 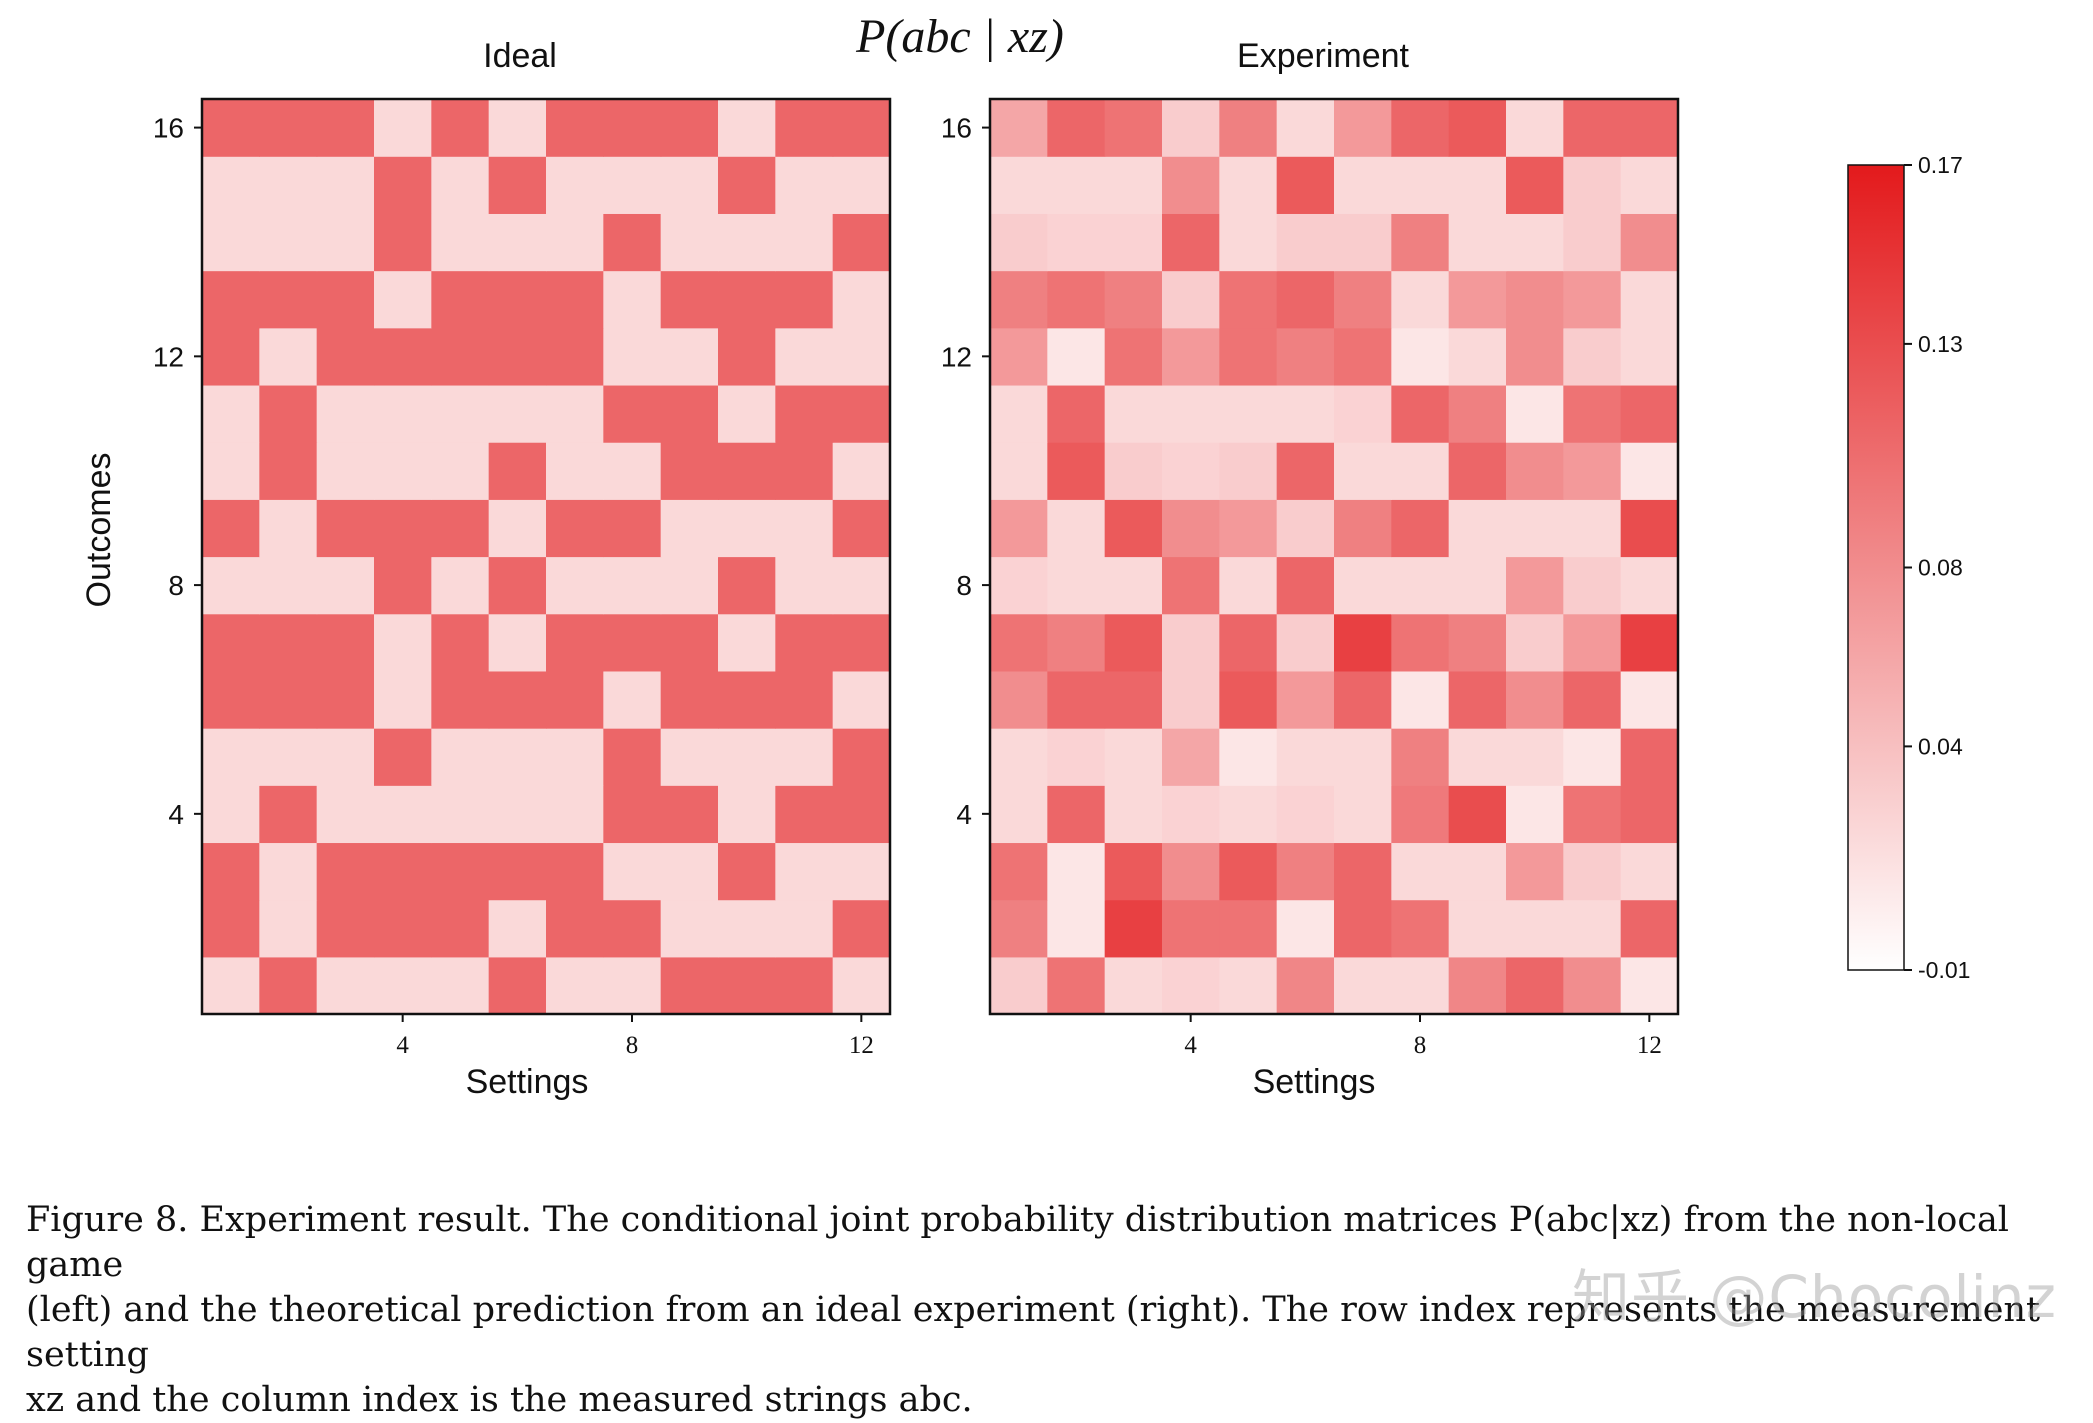 I want to click on colorbar-tick-label: 0.04, so click(x=1940, y=746).